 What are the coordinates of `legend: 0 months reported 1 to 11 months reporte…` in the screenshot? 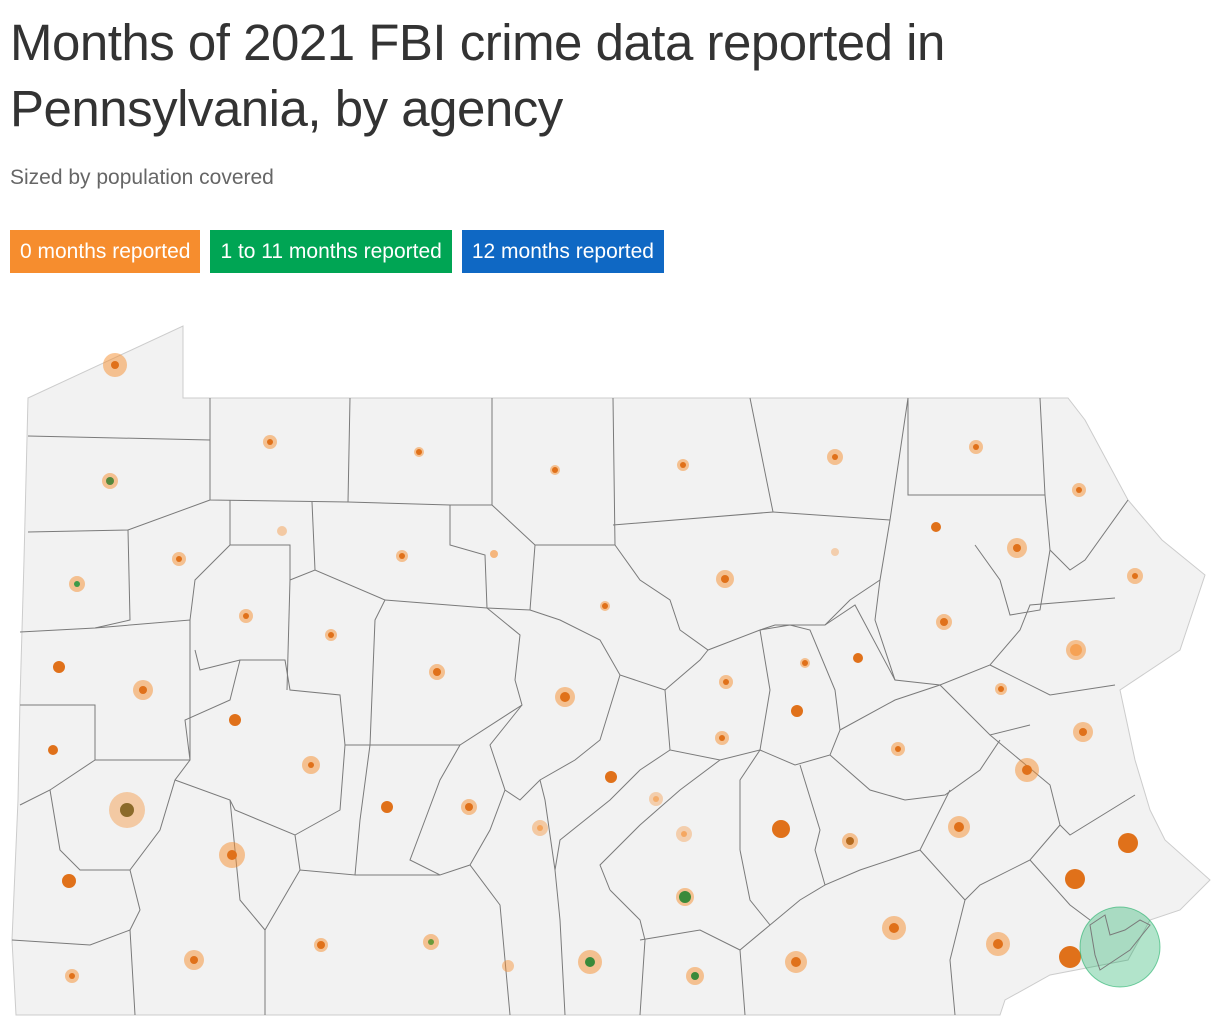 It's located at (337, 251).